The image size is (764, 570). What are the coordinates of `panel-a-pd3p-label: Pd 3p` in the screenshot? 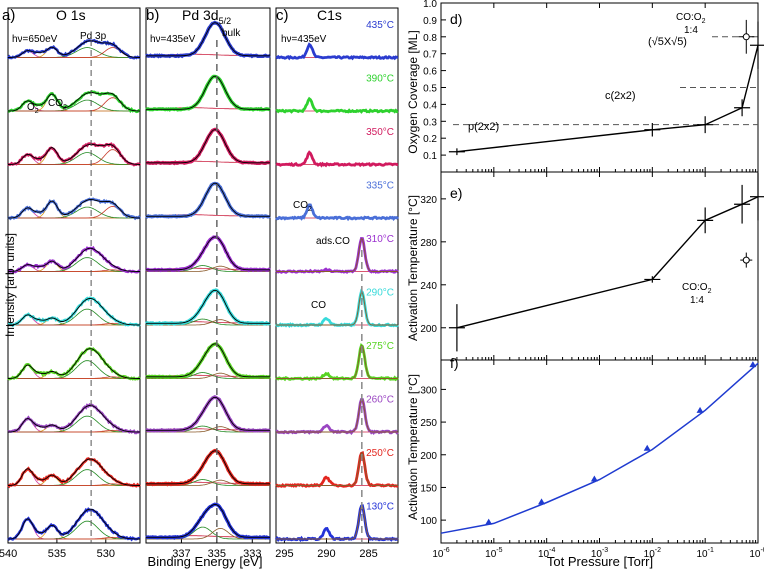 It's located at (93, 36).